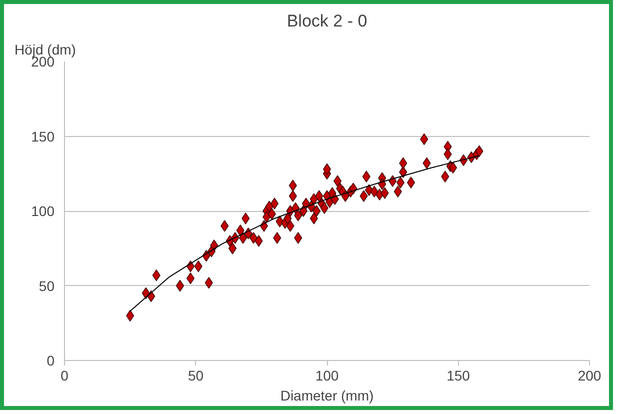 Image resolution: width=617 pixels, height=414 pixels. What do you see at coordinates (458, 376) in the screenshot?
I see `x-tick-label: 150` at bounding box center [458, 376].